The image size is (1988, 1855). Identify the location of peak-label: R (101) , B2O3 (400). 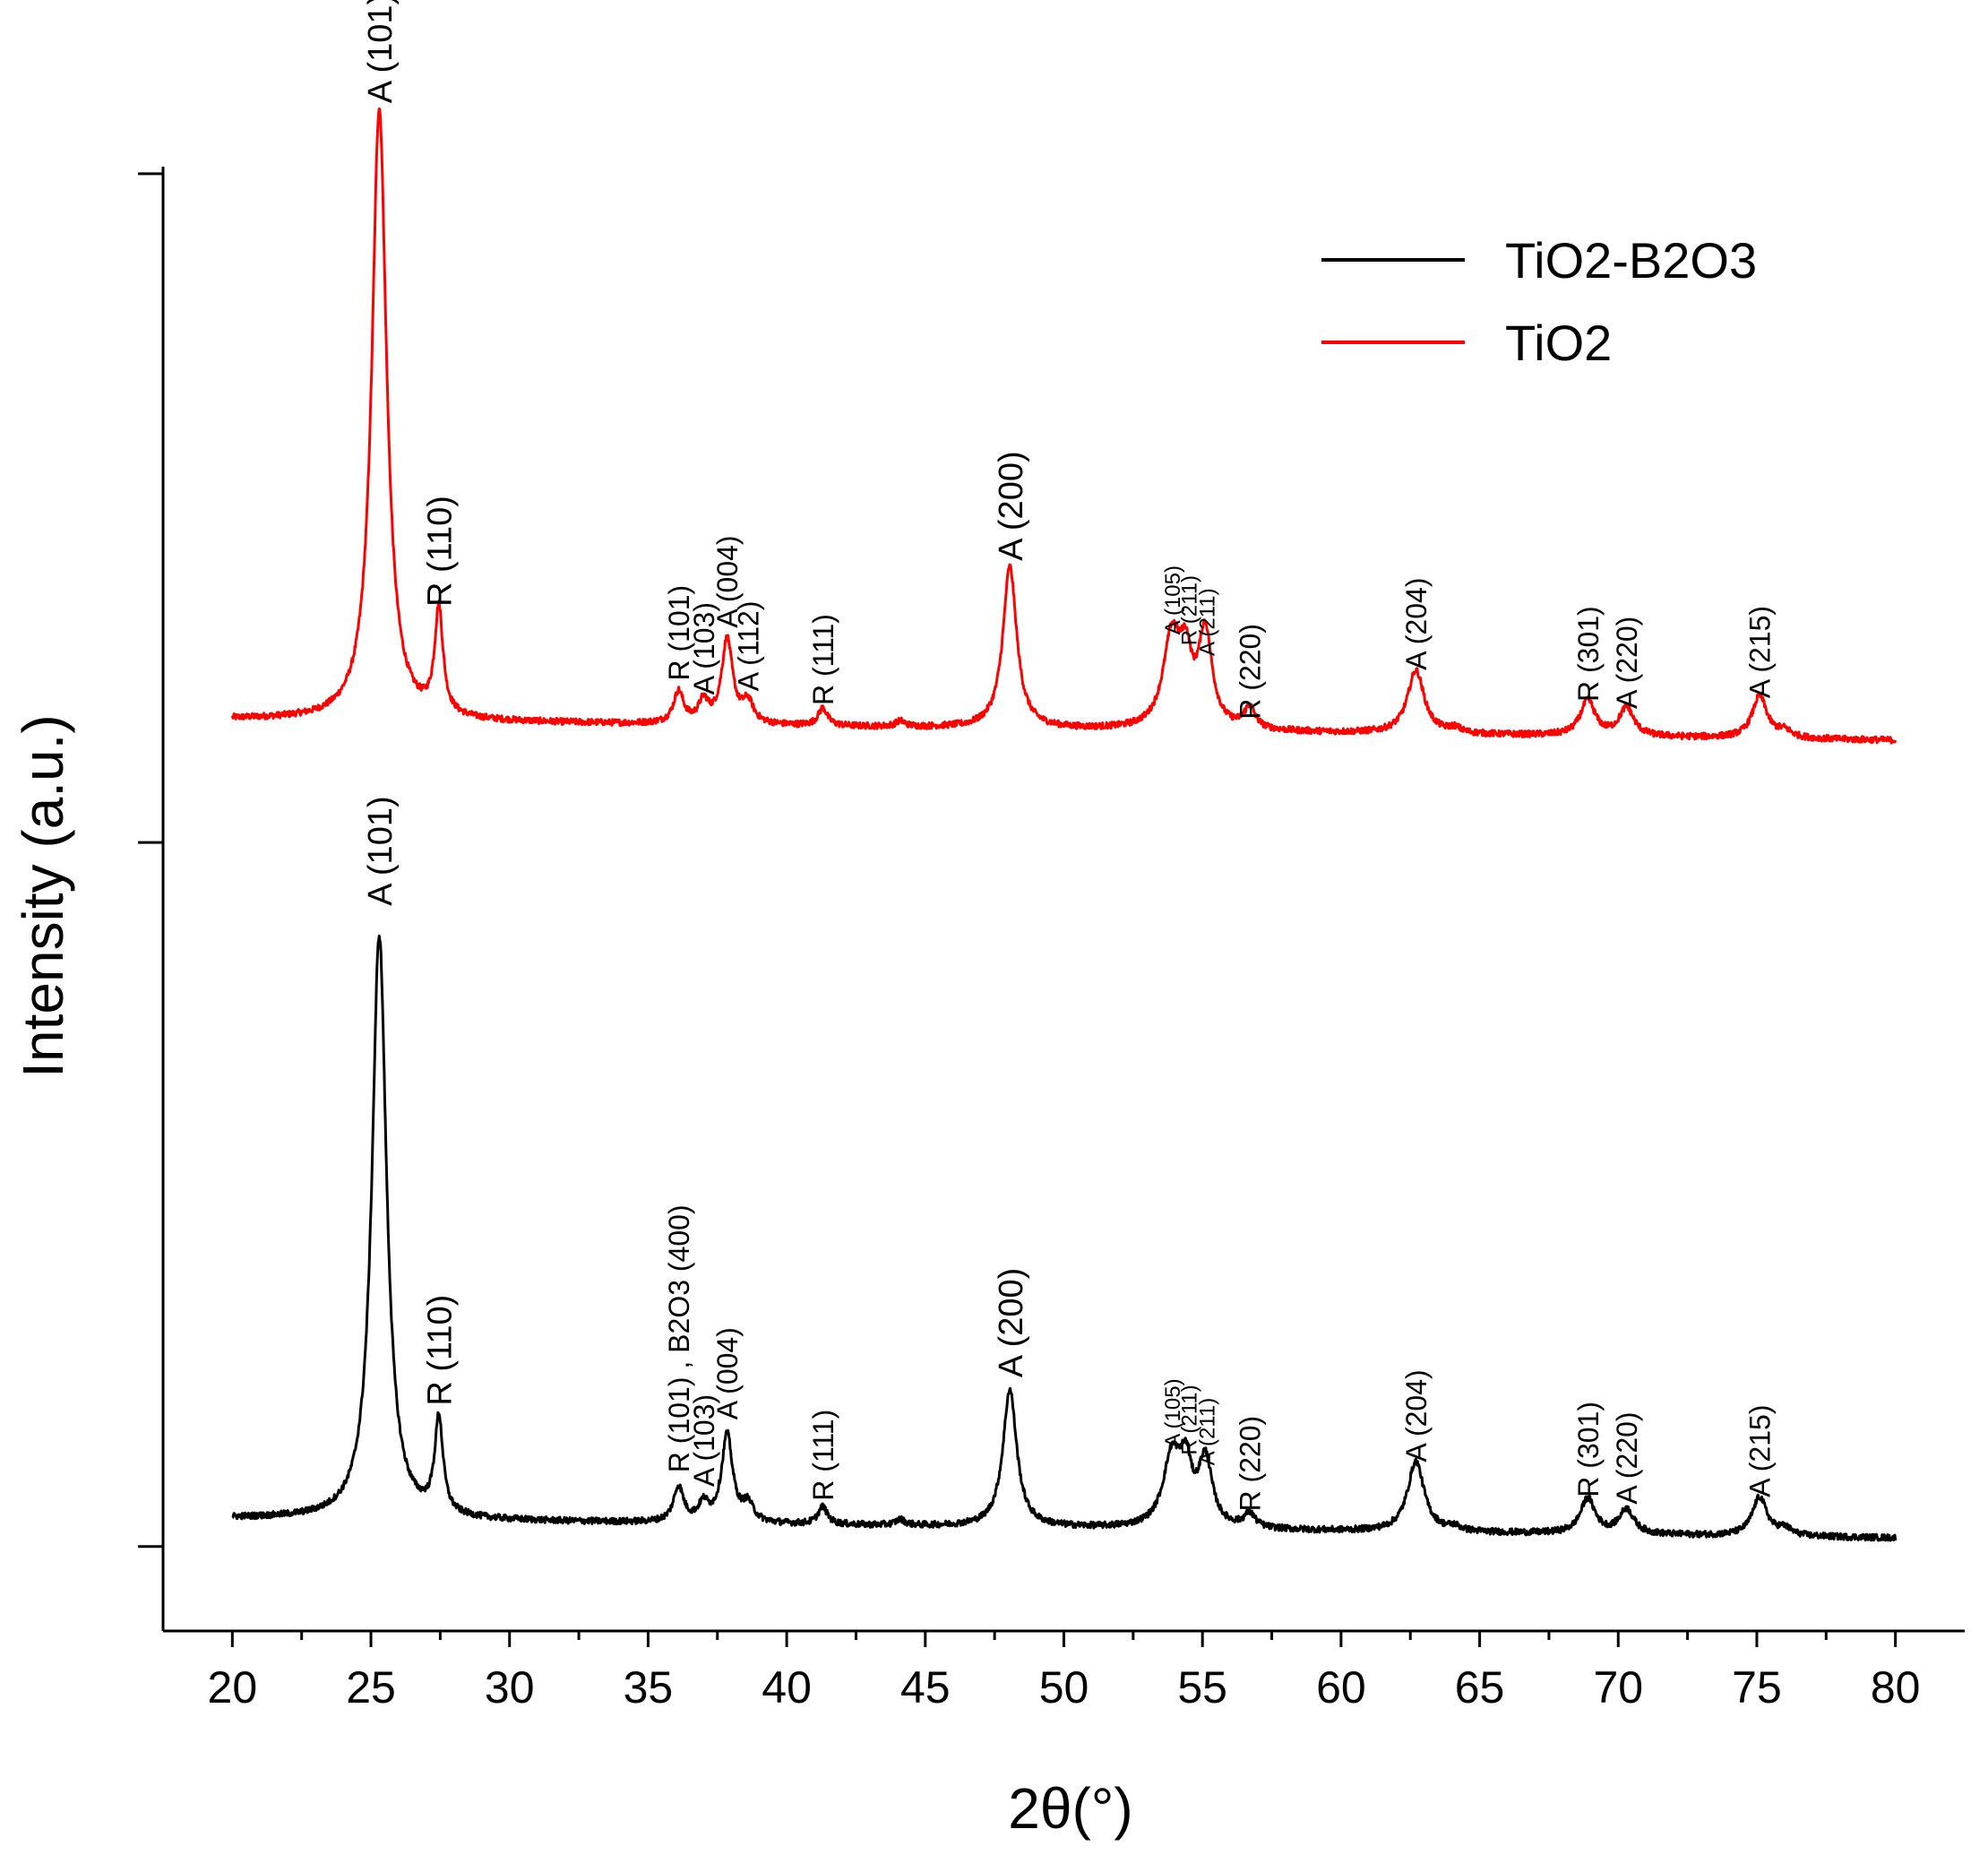
(679, 1338).